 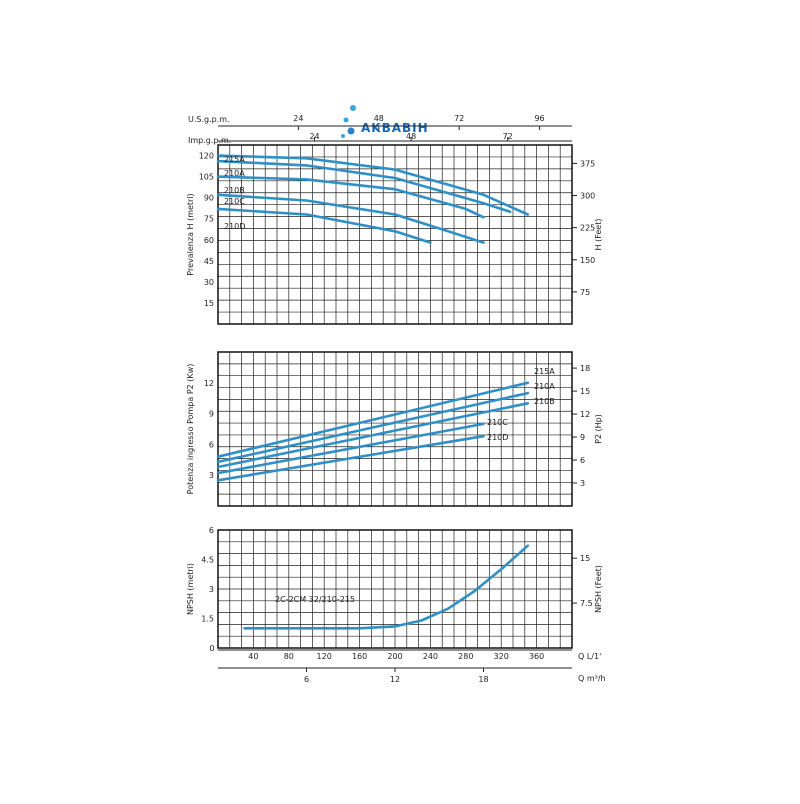 I want to click on head-series-label: 210C, so click(x=234, y=201).